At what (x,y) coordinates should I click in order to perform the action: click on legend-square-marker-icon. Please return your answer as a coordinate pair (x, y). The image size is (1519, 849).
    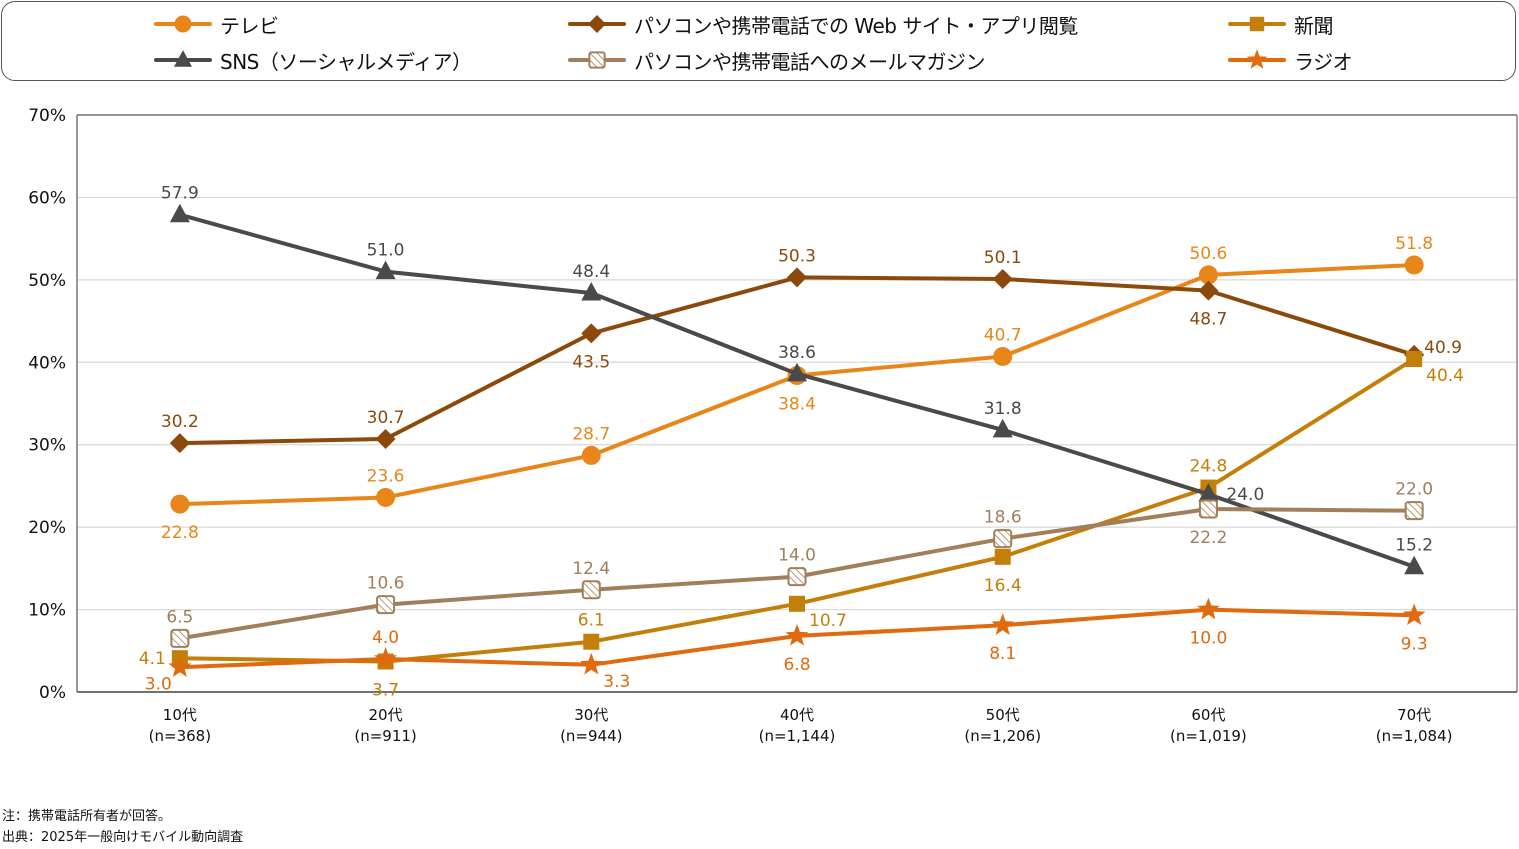
    Looking at the image, I should click on (1257, 24).